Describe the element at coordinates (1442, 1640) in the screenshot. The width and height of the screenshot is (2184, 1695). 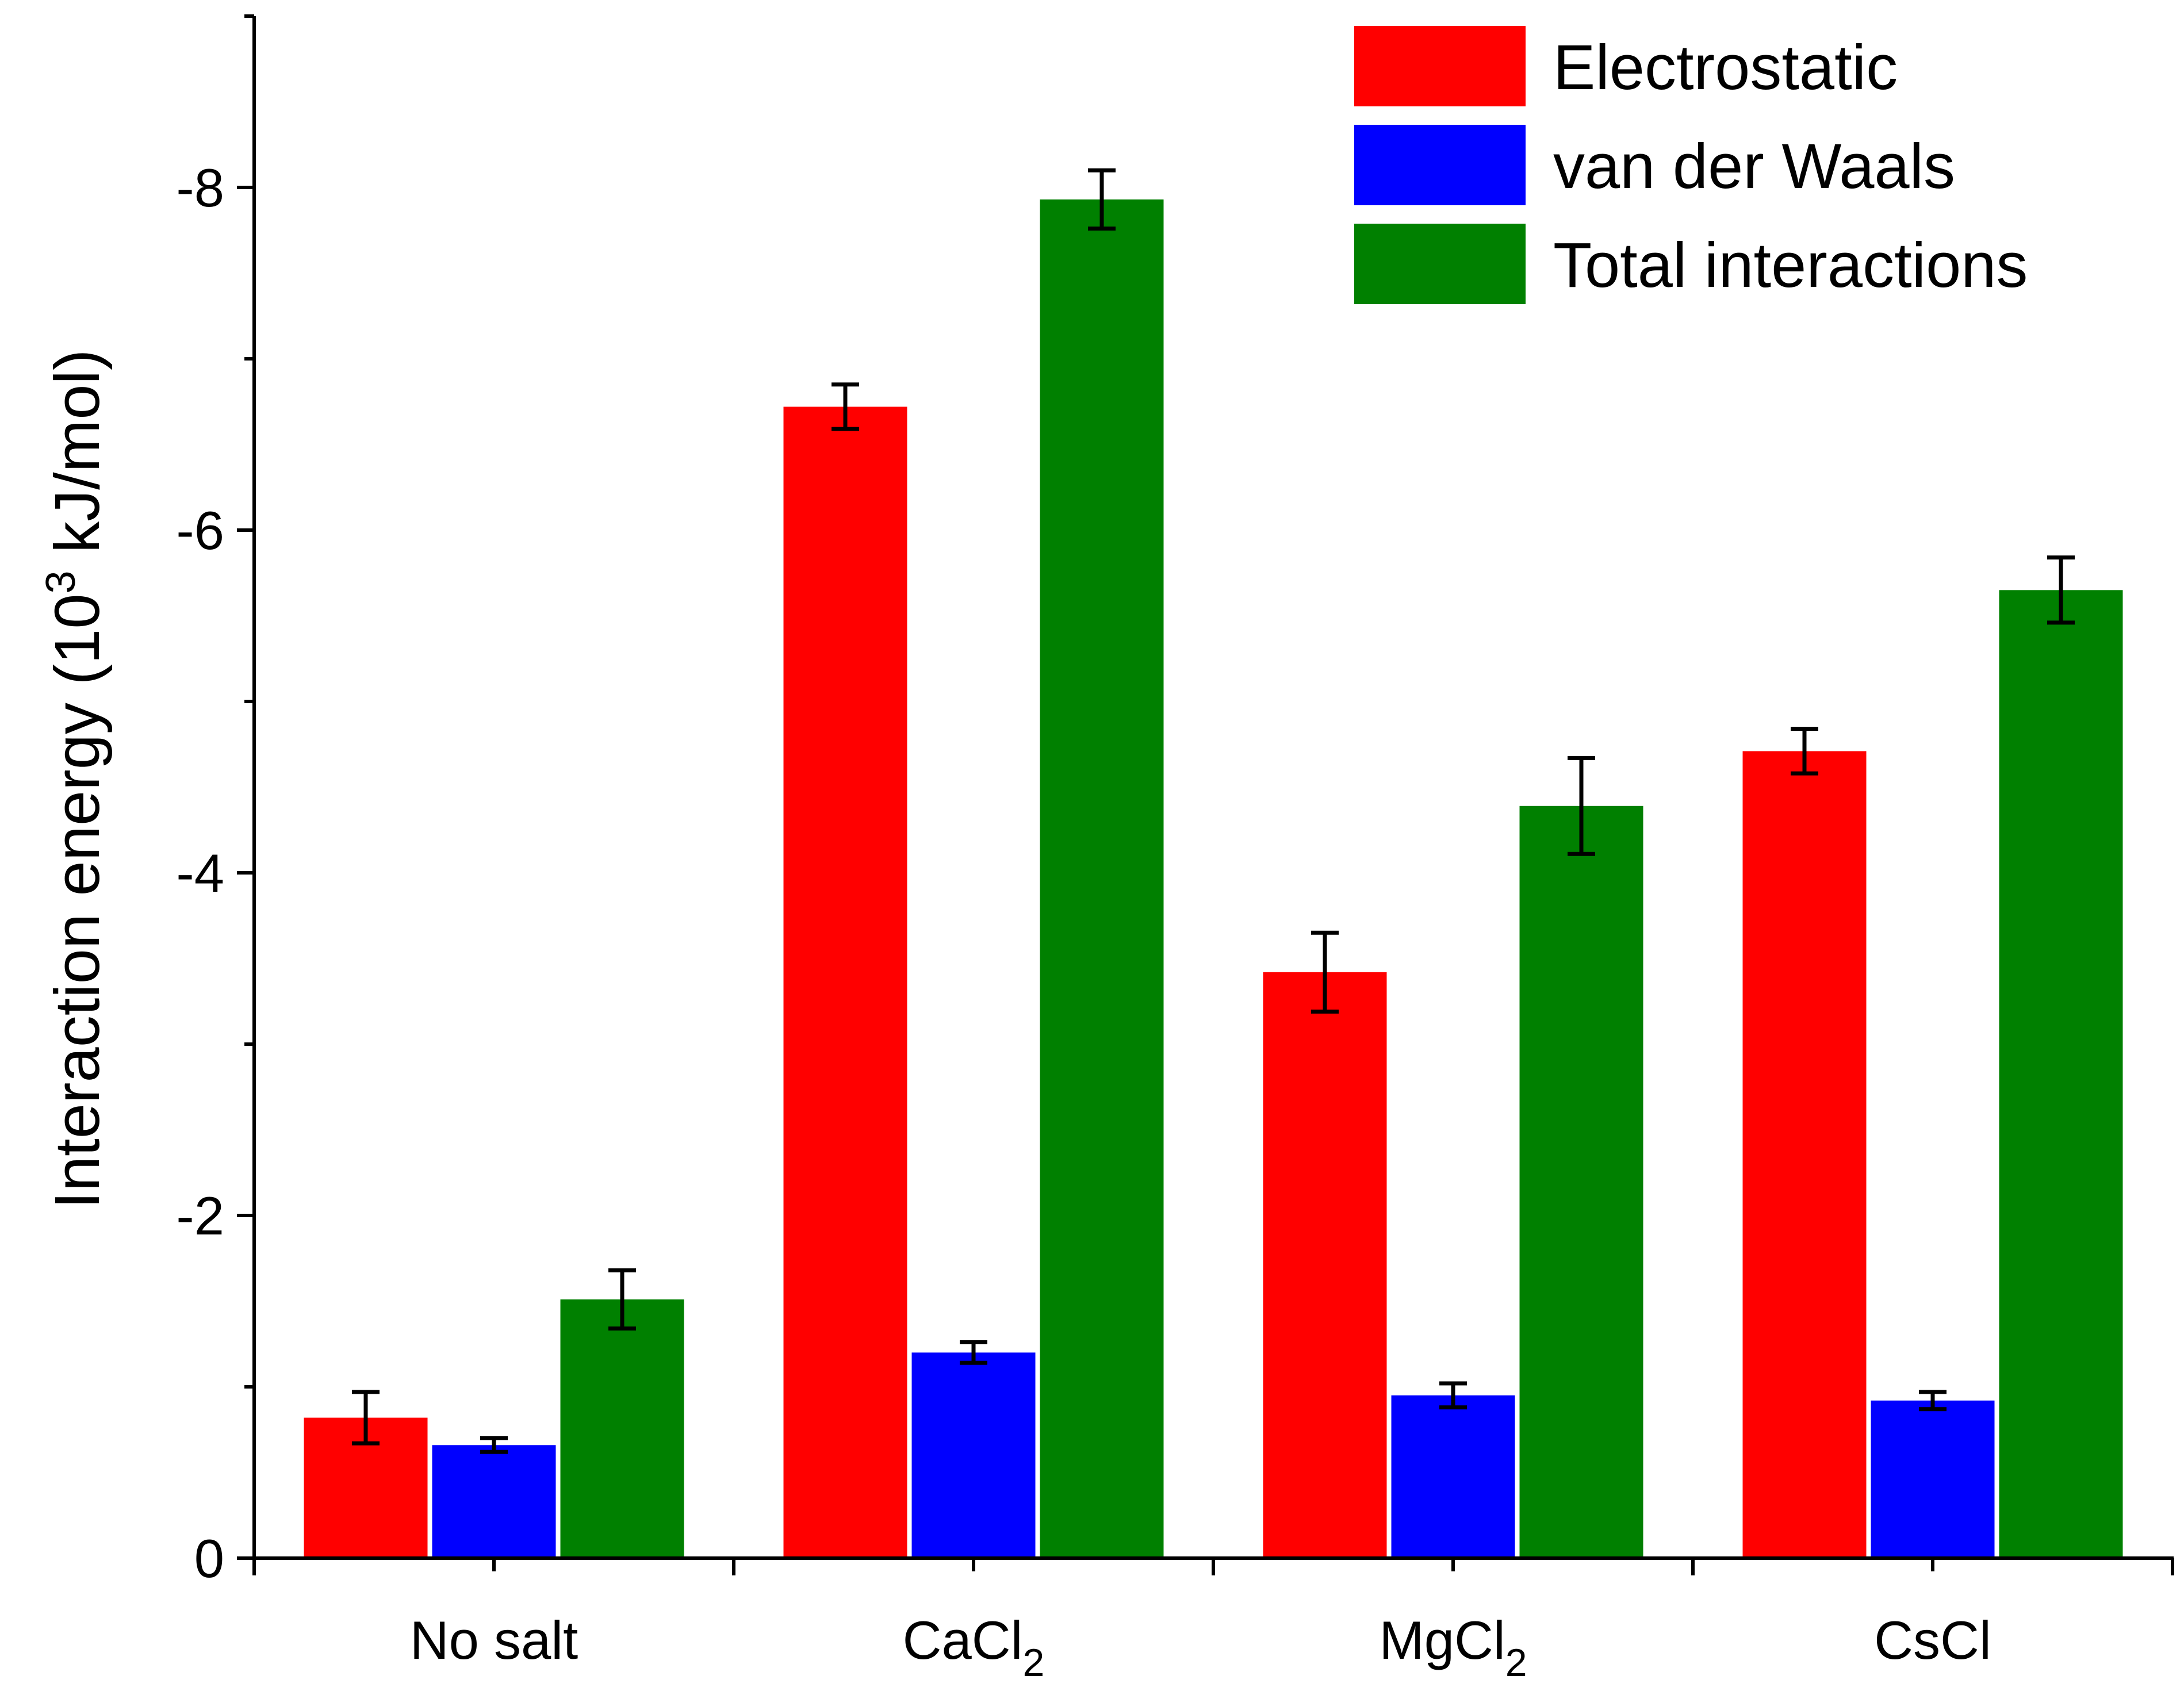
I see `x-tick-label-text: MgCl` at that location.